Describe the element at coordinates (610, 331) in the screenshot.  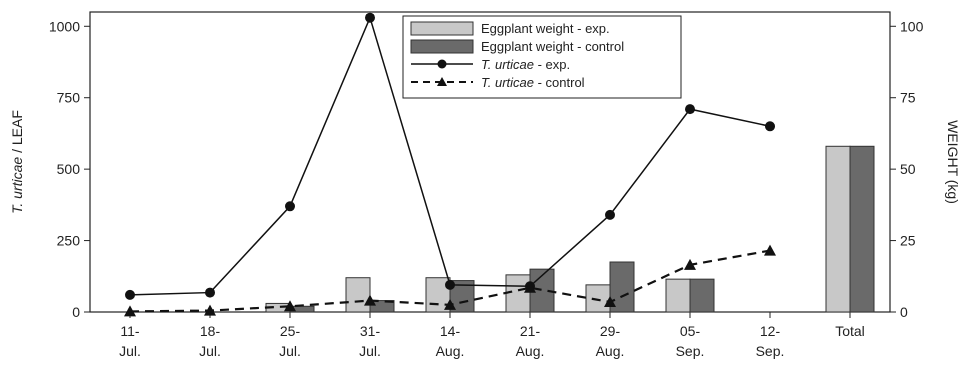
I see `x-tick-label-line1: 29-` at that location.